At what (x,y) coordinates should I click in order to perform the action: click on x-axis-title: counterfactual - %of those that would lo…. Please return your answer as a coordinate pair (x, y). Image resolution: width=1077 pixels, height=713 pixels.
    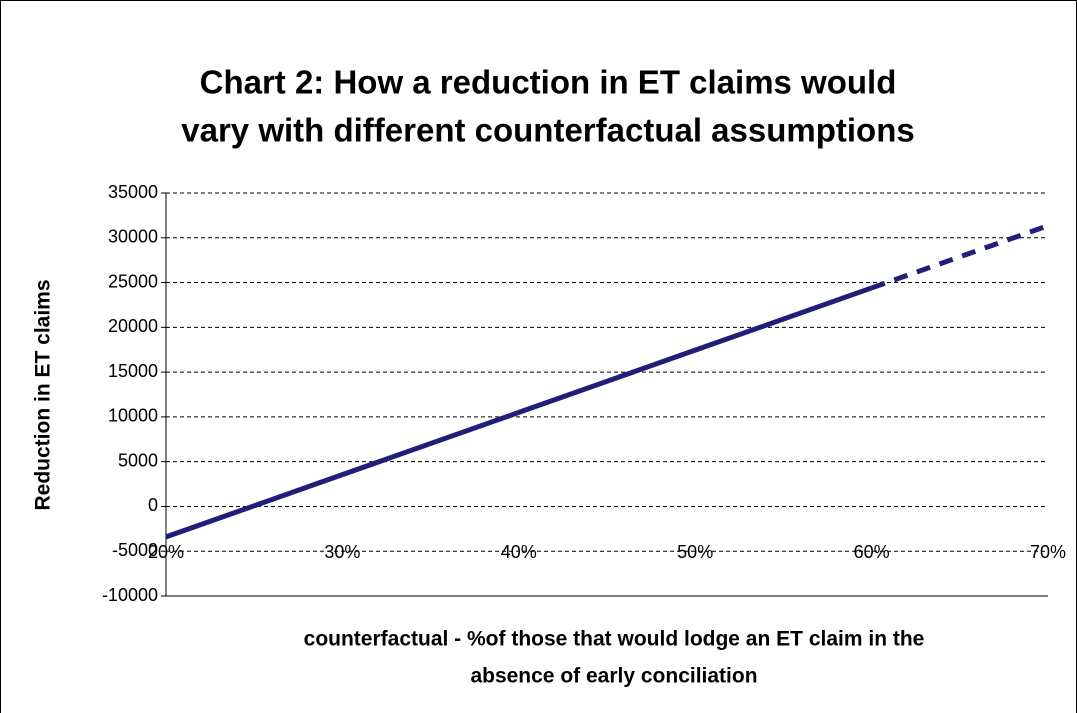
    Looking at the image, I should click on (614, 639).